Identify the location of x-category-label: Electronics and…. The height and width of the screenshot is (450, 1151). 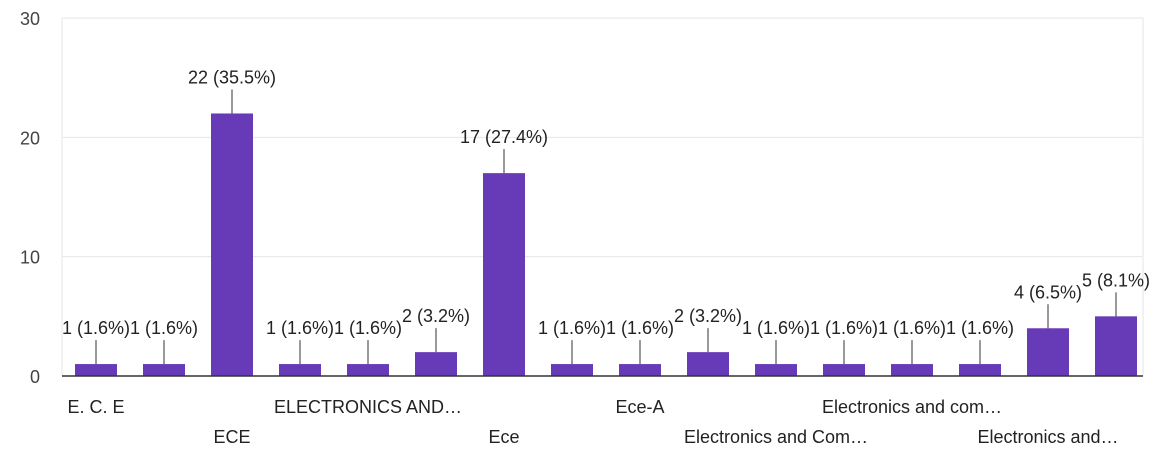
(1047, 437).